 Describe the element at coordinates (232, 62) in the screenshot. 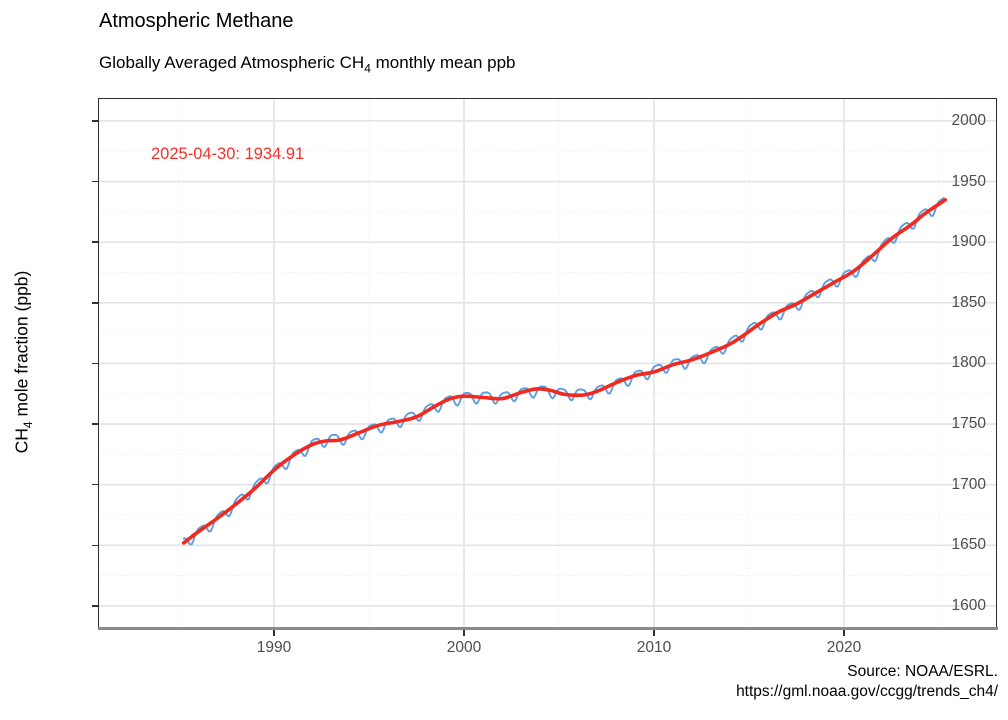

I see `chart-subtitle-text: Globally Averaged Atmospheric CH` at that location.